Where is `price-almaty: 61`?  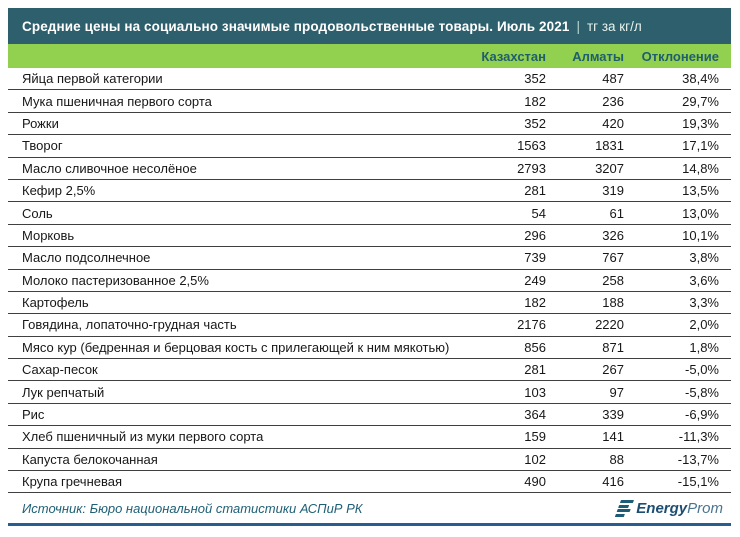
price-almaty: 61 is located at coordinates (616, 213).